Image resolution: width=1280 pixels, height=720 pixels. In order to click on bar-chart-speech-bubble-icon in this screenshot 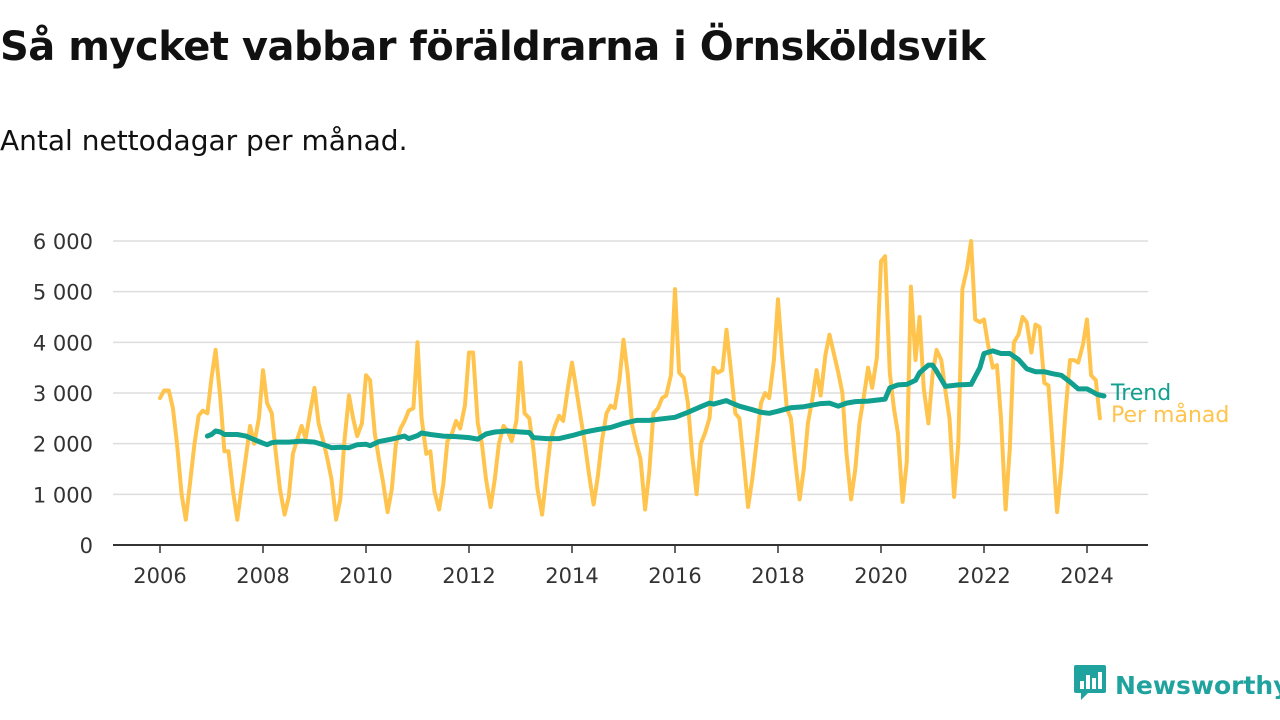, I will do `click(1090, 685)`.